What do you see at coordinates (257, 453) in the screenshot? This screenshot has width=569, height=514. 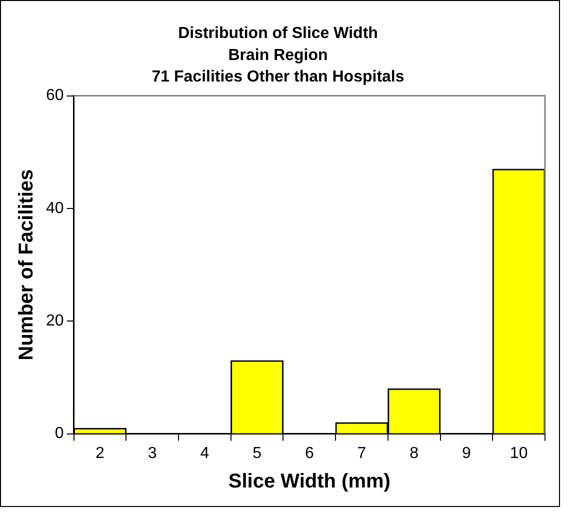 I see `x-tick-label: 5` at bounding box center [257, 453].